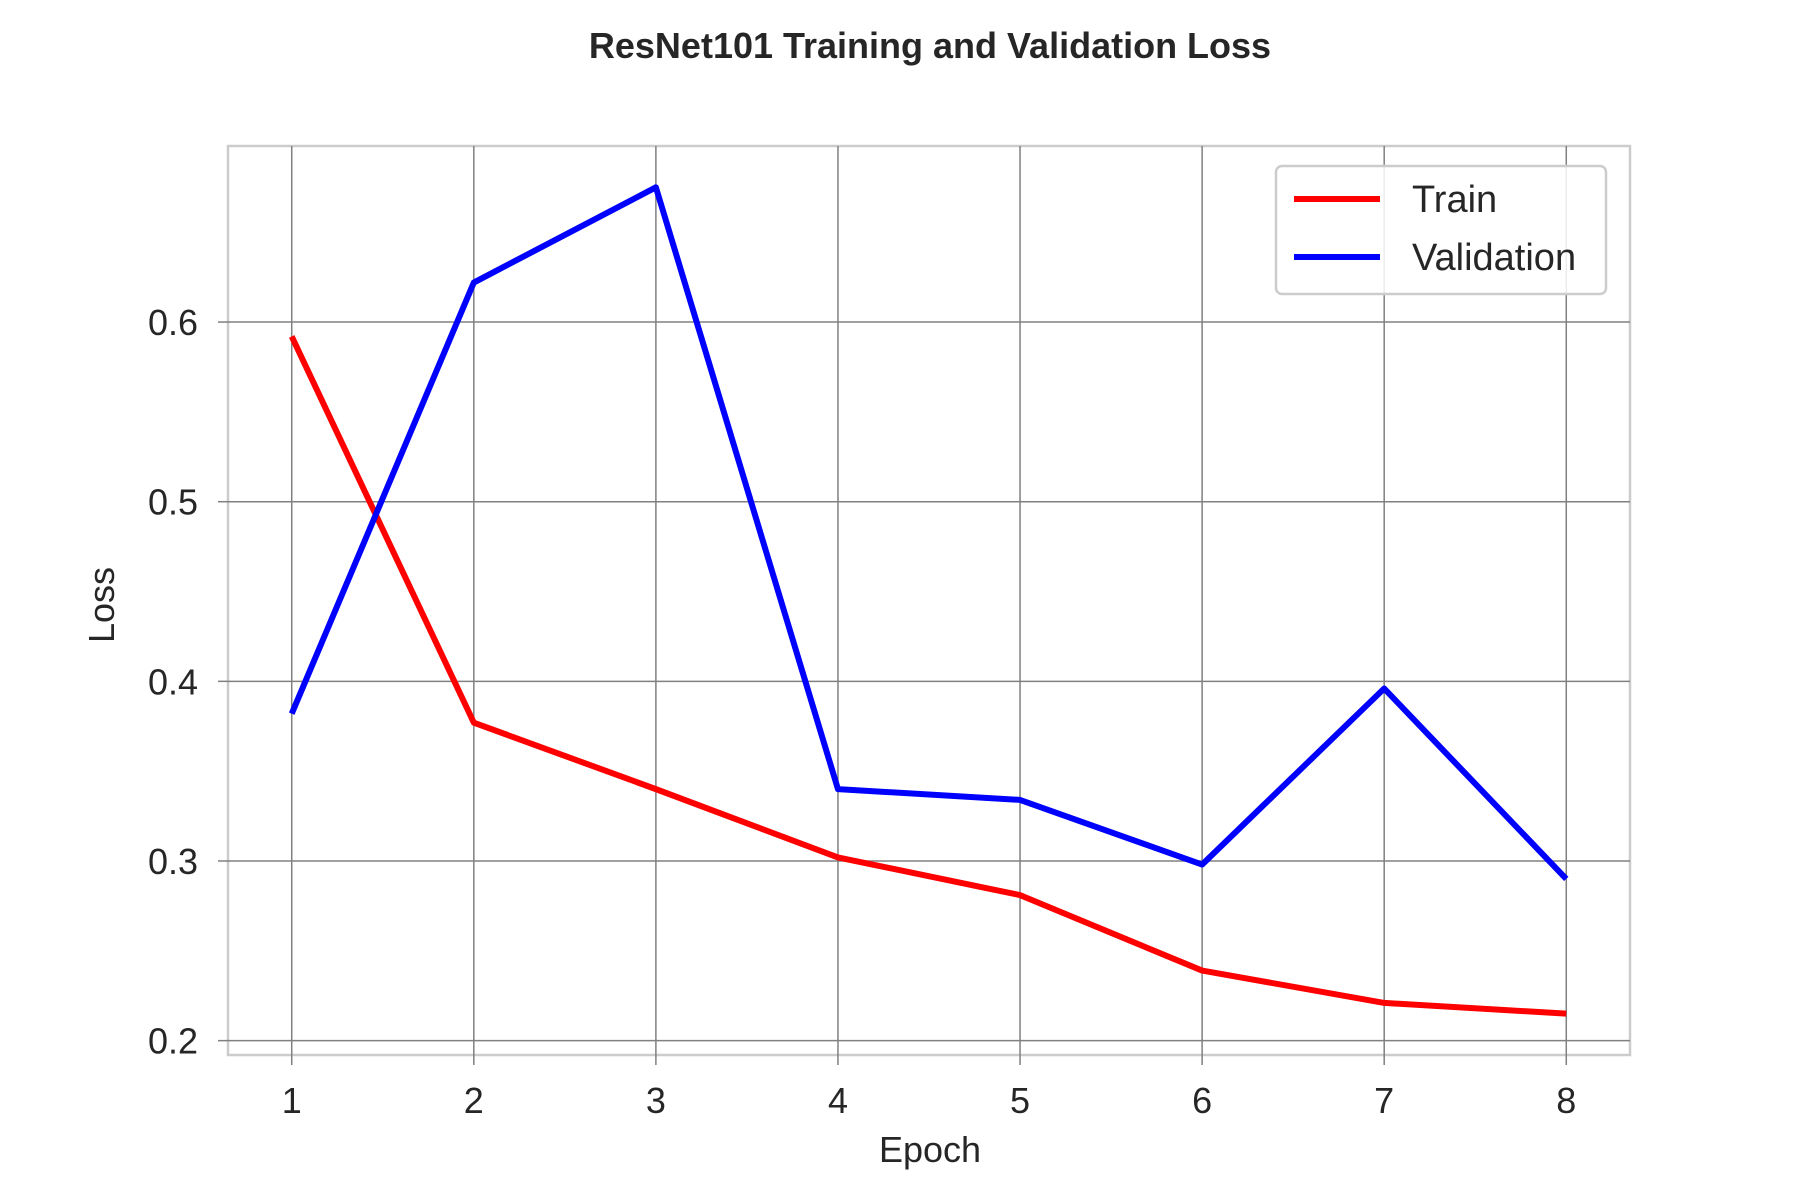  I want to click on y-axis-label: Loss, so click(101, 605).